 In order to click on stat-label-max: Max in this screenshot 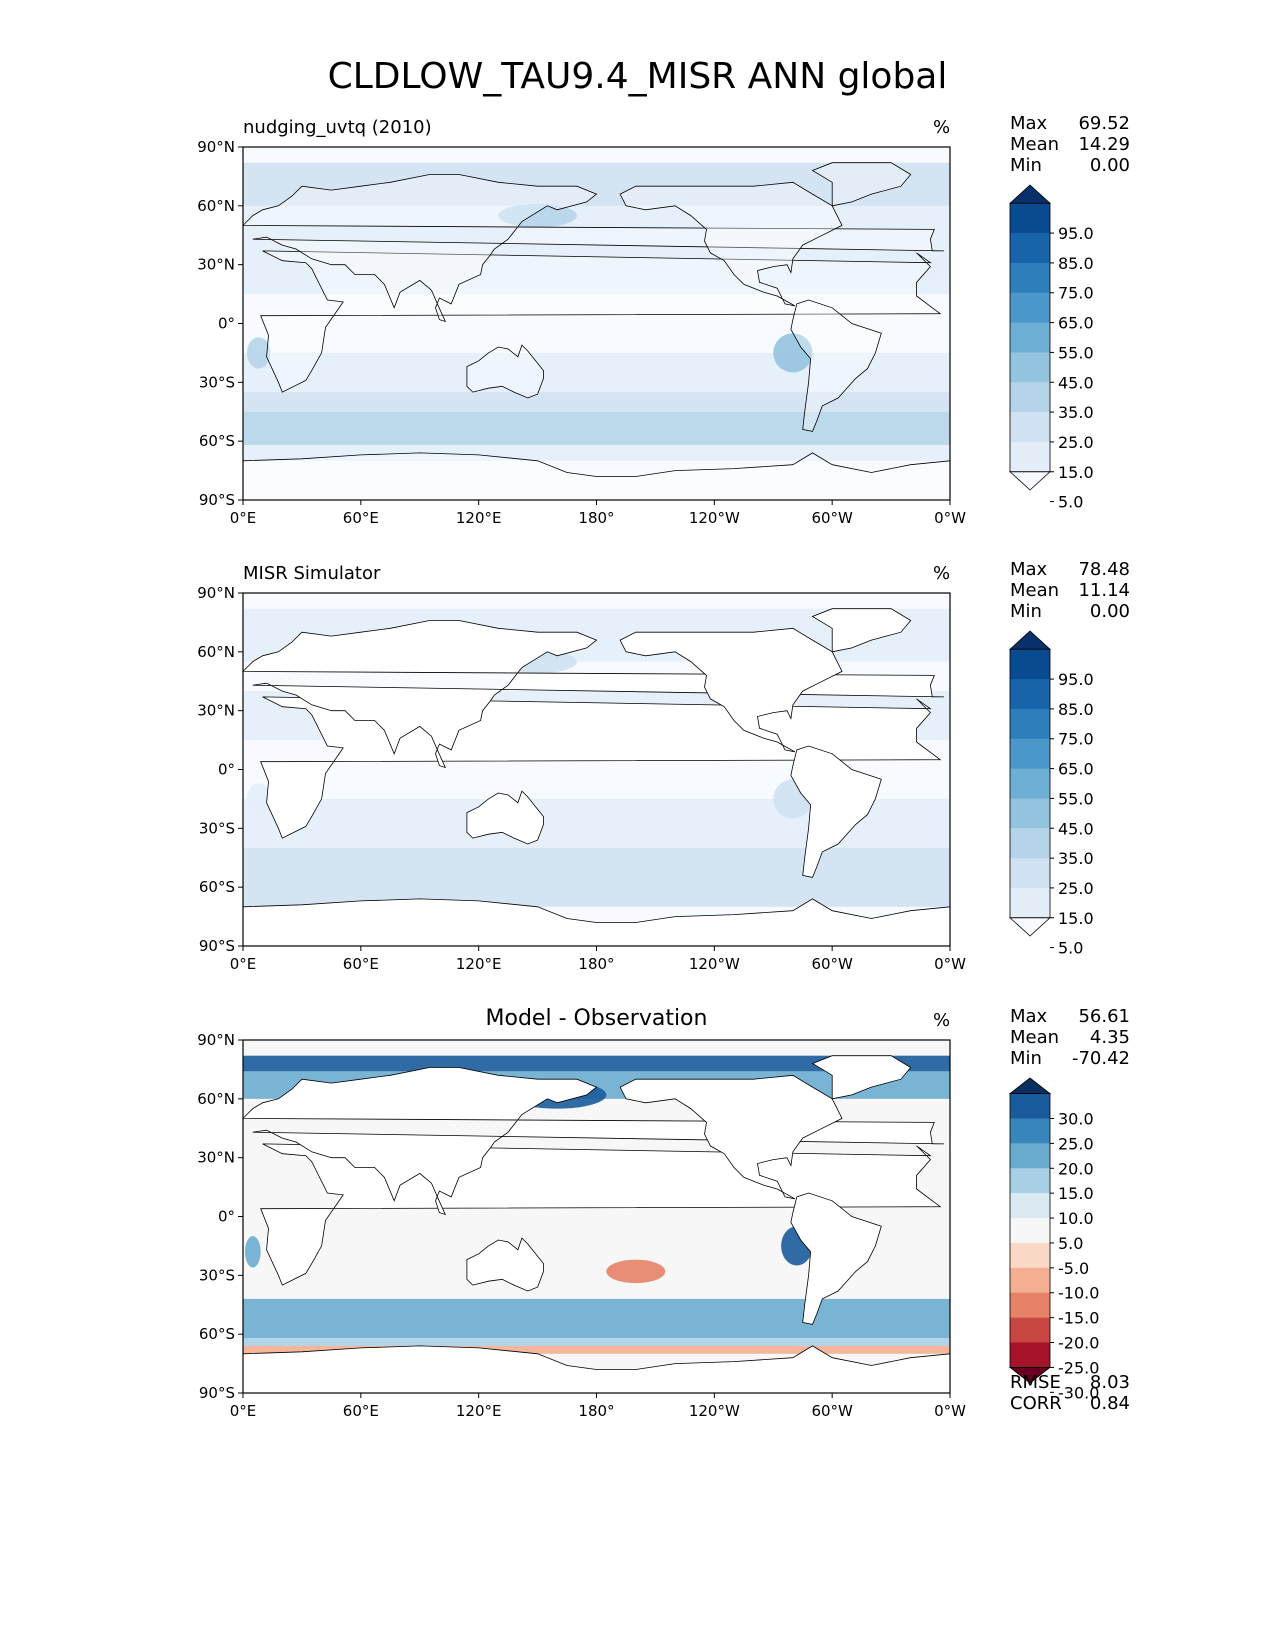, I will do `click(1029, 1016)`.